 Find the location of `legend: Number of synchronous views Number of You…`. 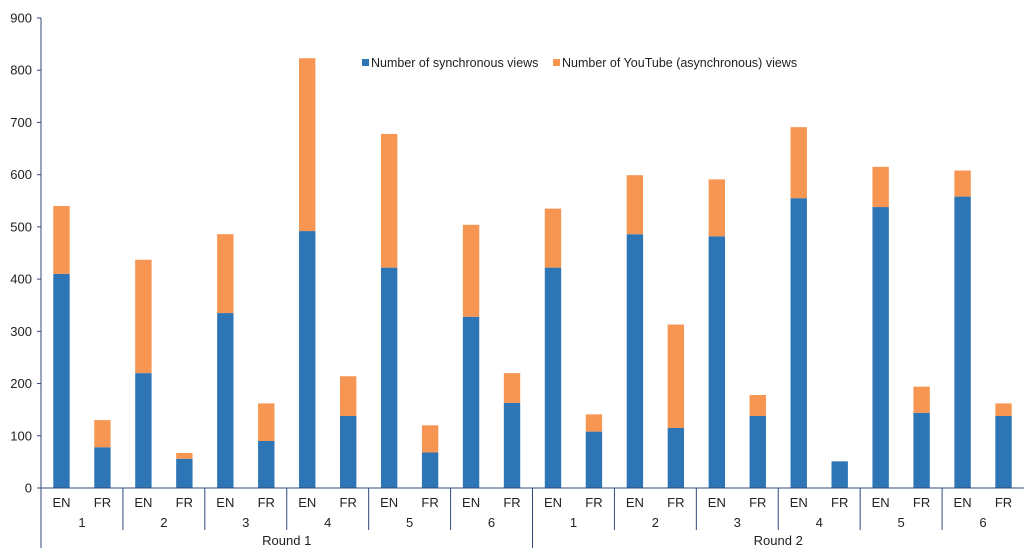

legend: Number of synchronous views Number of You… is located at coordinates (579, 63).